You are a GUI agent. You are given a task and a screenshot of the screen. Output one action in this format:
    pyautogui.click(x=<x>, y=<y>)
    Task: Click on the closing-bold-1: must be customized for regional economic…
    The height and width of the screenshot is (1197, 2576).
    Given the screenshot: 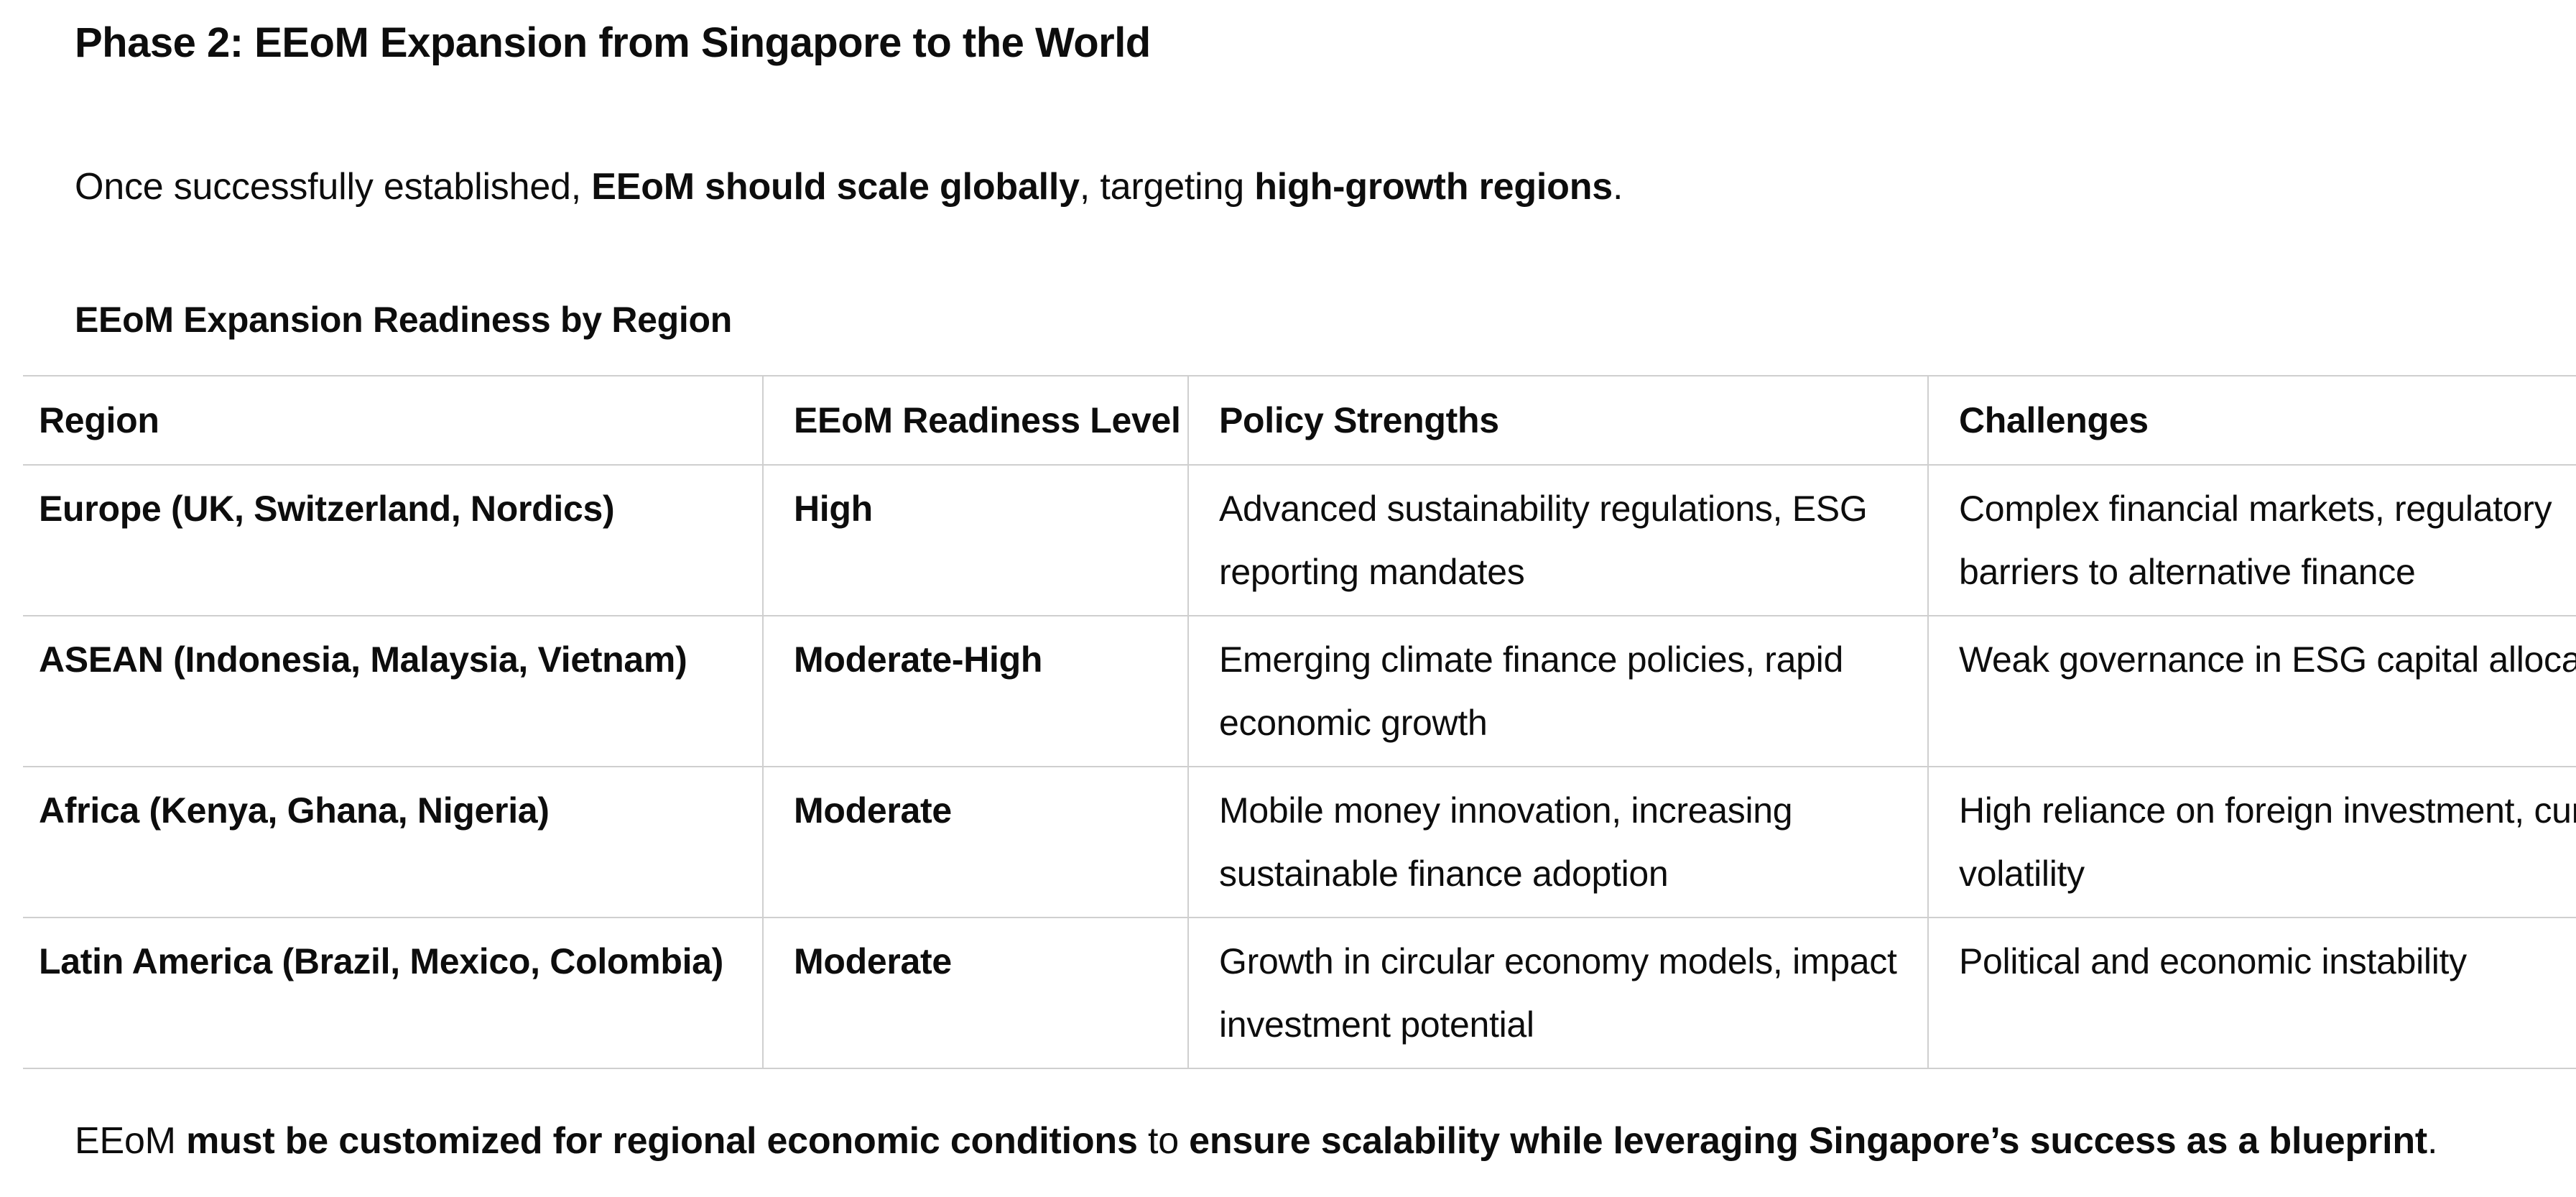 What is the action you would take?
    pyautogui.click(x=662, y=1141)
    